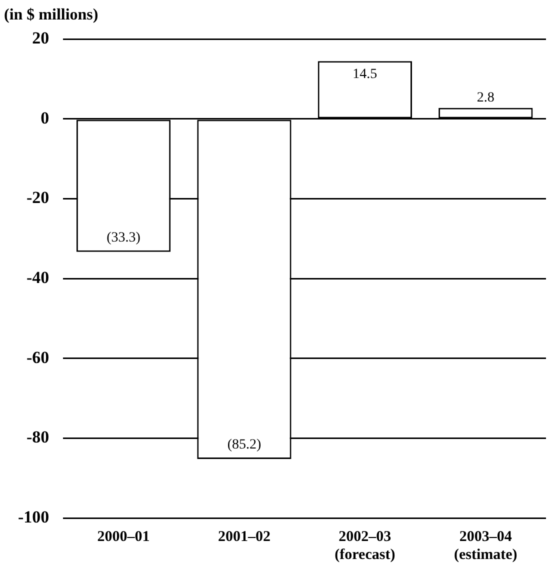  What do you see at coordinates (38, 198) in the screenshot?
I see `y-tick-label: -20` at bounding box center [38, 198].